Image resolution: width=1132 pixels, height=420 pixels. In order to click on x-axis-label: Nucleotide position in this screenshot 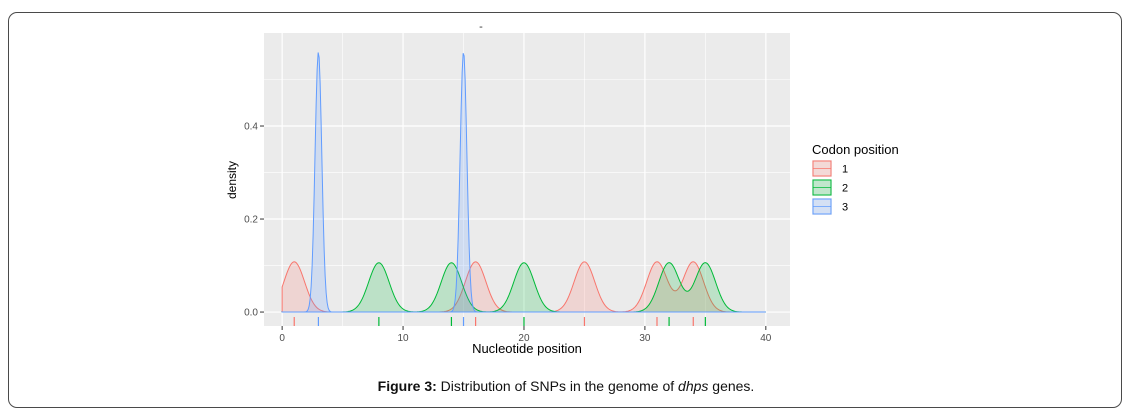, I will do `click(527, 348)`.